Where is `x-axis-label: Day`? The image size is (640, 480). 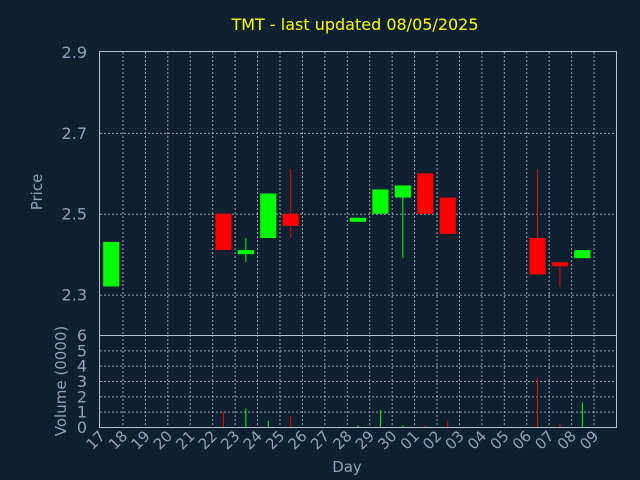 x-axis-label: Day is located at coordinates (347, 467).